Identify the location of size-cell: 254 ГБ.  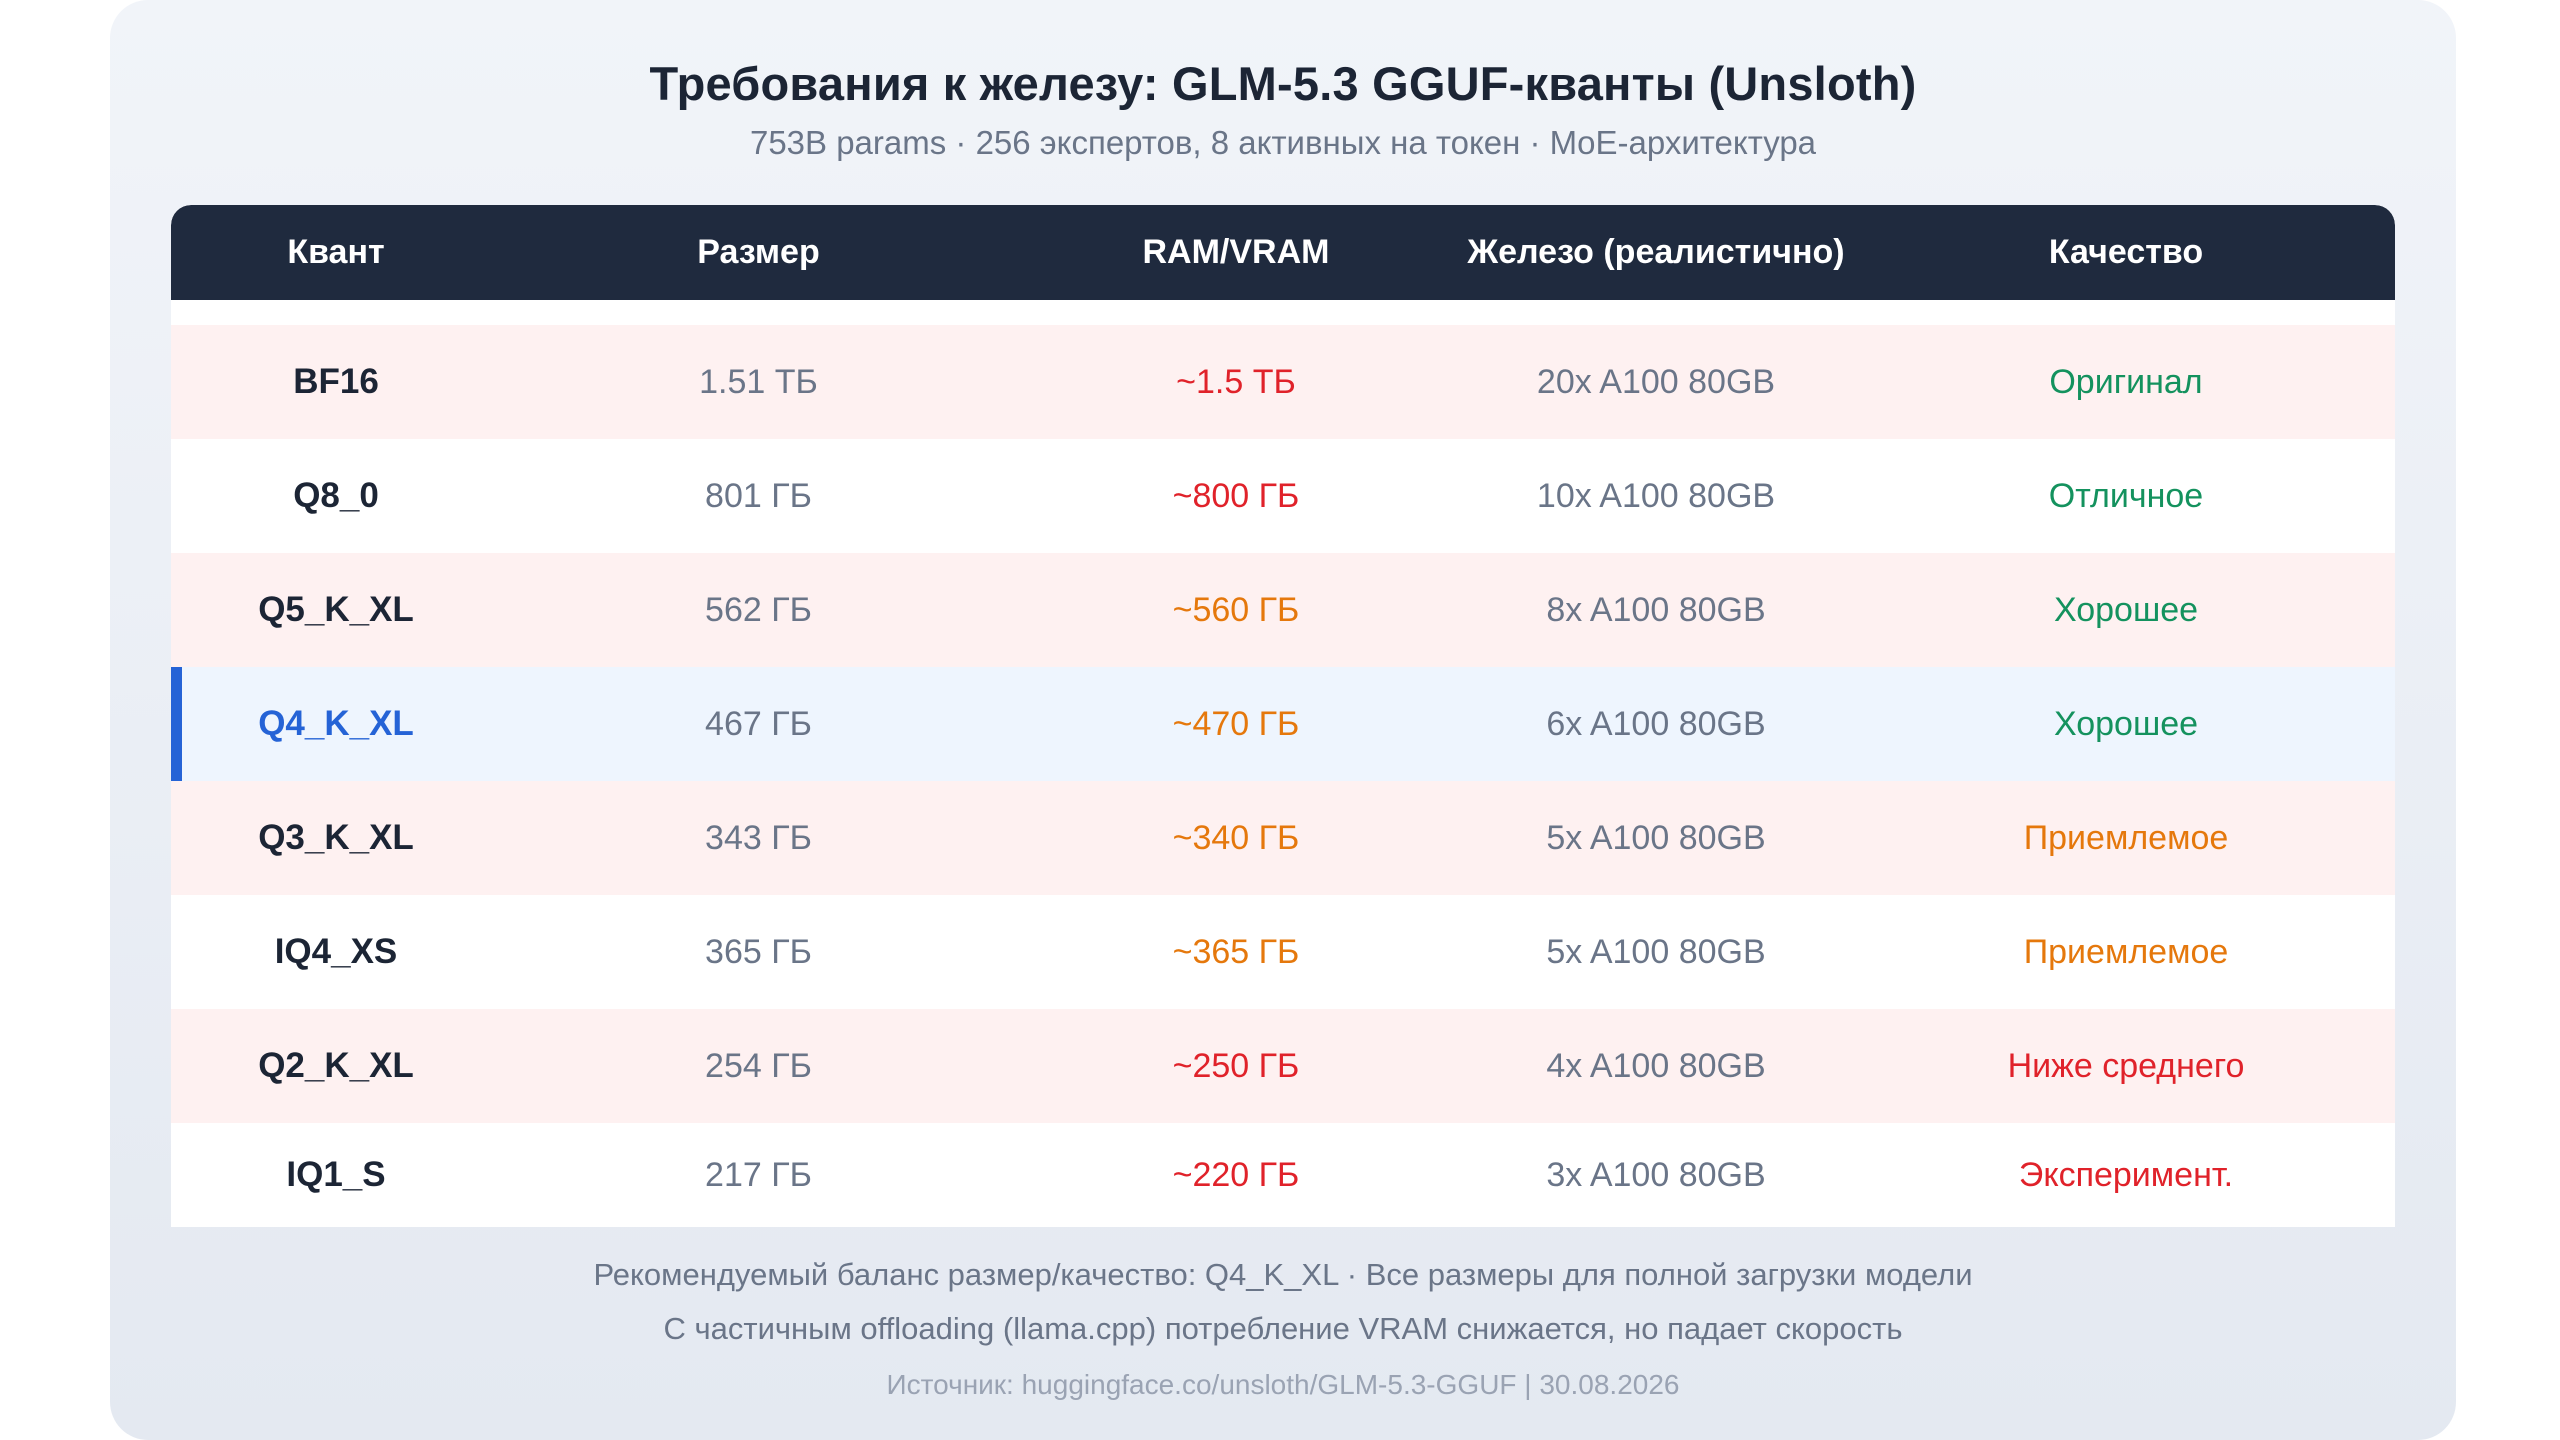
(758, 1065).